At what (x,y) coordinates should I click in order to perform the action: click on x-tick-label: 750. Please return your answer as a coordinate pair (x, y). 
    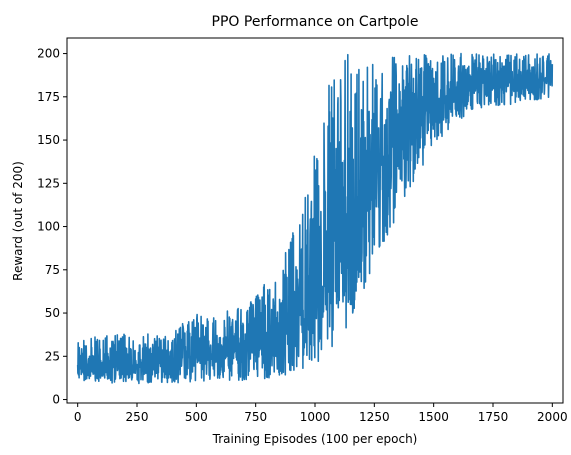
    Looking at the image, I should click on (255, 417).